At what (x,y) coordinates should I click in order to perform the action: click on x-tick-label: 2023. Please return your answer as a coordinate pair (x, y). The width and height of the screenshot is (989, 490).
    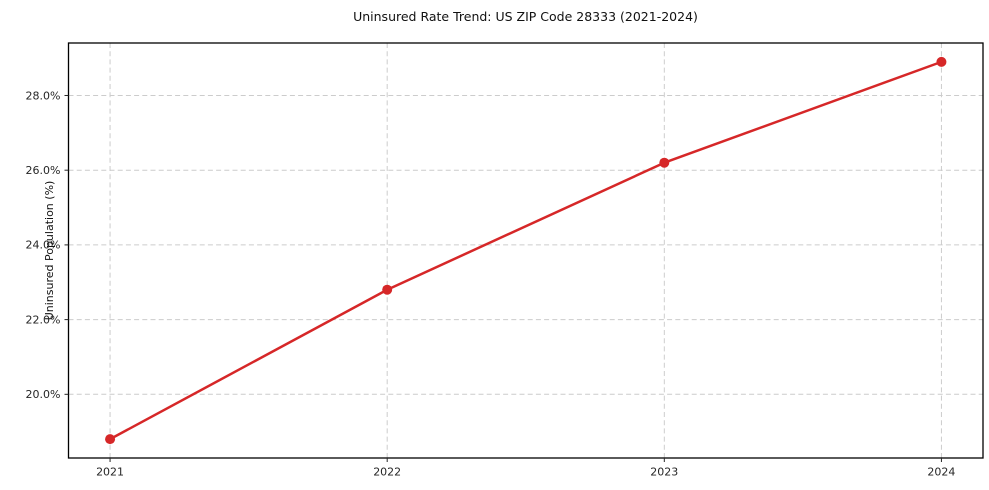
    Looking at the image, I should click on (664, 472).